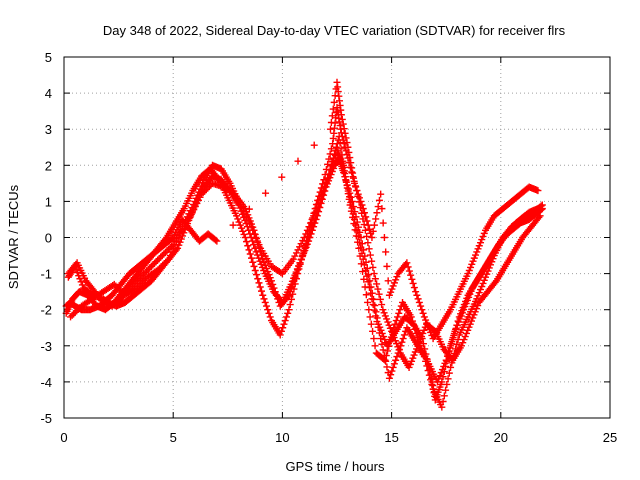  What do you see at coordinates (282, 437) in the screenshot?
I see `x-tick-label: 10` at bounding box center [282, 437].